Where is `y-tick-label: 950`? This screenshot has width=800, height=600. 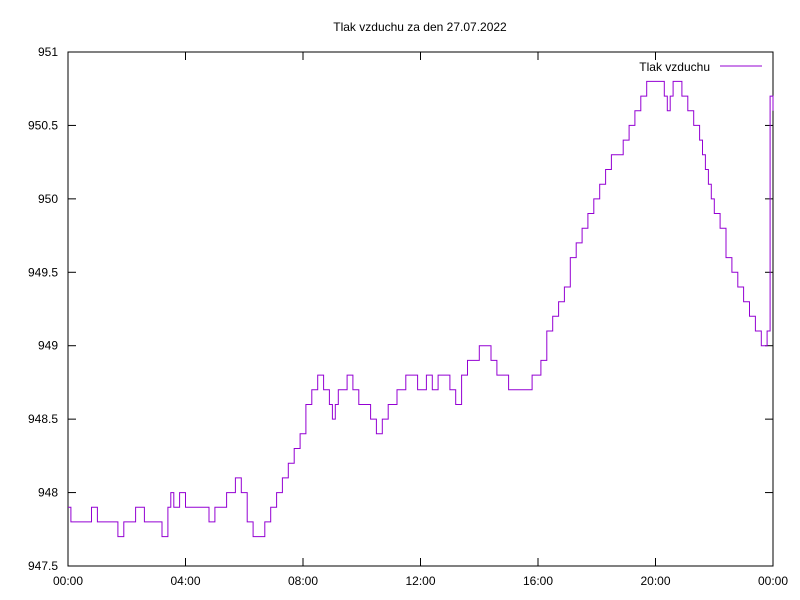
y-tick-label: 950 is located at coordinates (48, 199).